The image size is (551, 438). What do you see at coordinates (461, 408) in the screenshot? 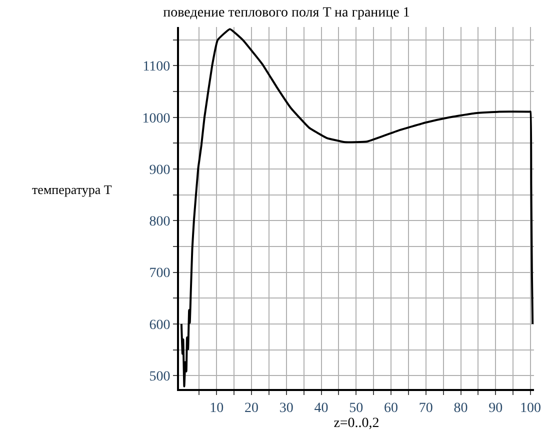
I see `x-tick-label: 80` at bounding box center [461, 408].